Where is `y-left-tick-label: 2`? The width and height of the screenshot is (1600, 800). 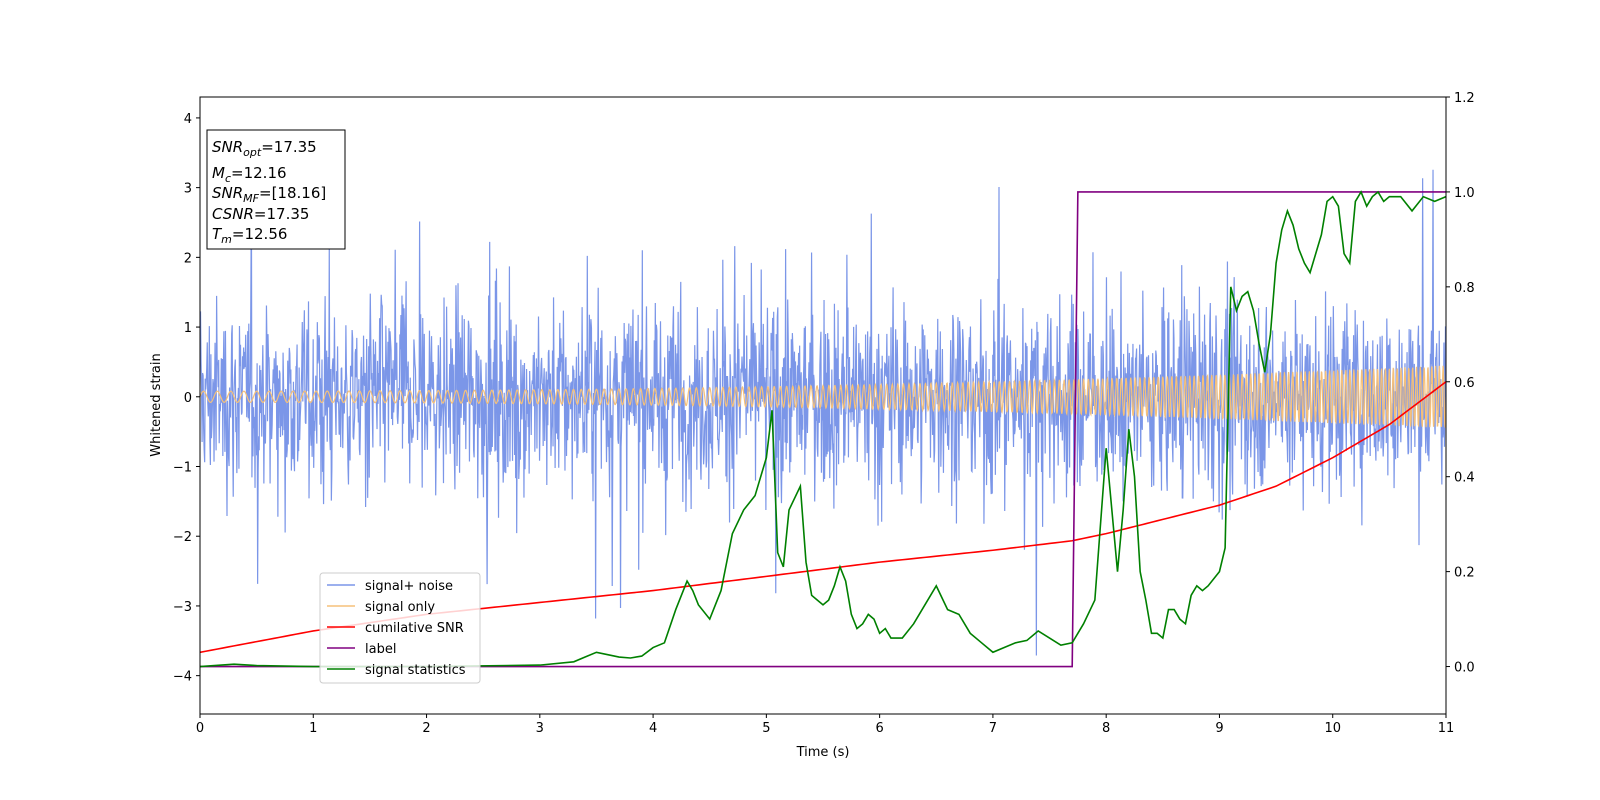
y-left-tick-label: 2 is located at coordinates (188, 258).